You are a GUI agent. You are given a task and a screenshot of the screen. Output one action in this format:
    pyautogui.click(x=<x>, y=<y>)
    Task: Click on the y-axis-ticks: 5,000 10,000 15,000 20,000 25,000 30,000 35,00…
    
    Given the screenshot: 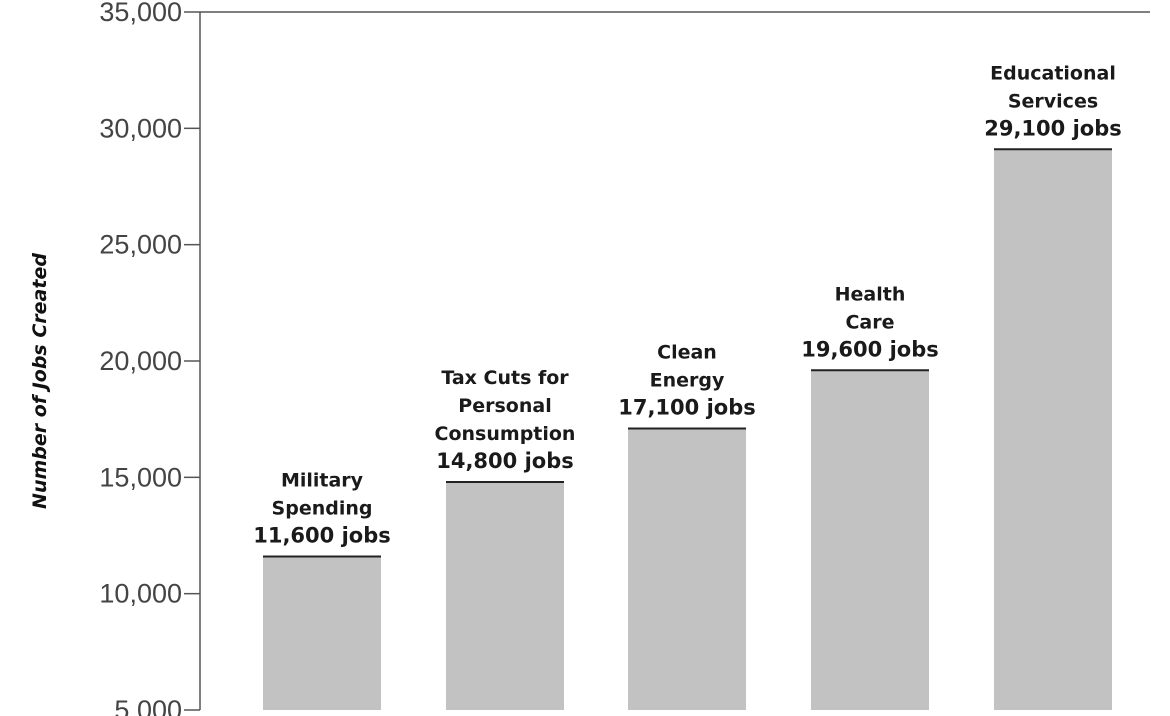 What is the action you would take?
    pyautogui.click(x=149, y=358)
    